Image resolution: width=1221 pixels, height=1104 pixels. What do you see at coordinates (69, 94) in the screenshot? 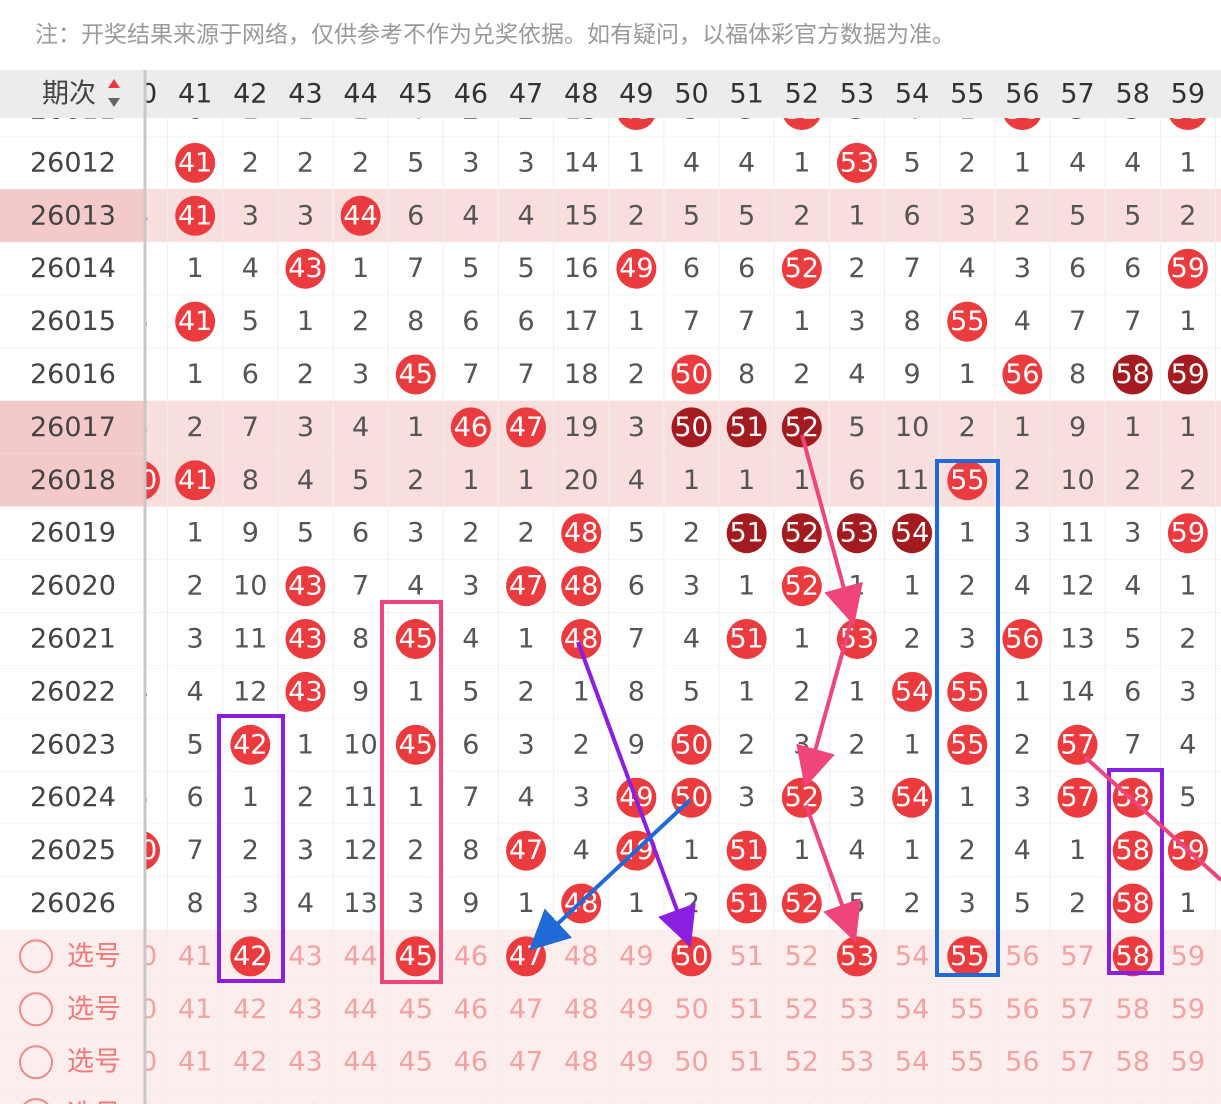
I see `period-header: 期次` at bounding box center [69, 94].